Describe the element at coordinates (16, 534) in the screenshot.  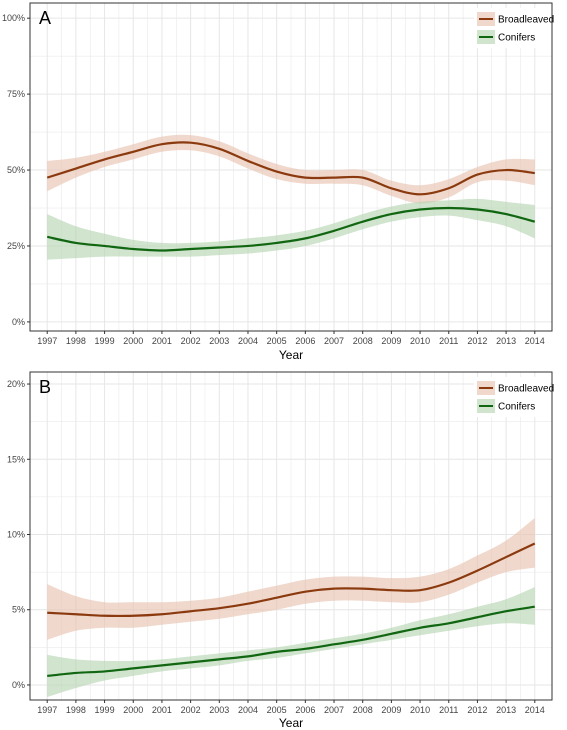
I see `y-tick-label: 10%` at that location.